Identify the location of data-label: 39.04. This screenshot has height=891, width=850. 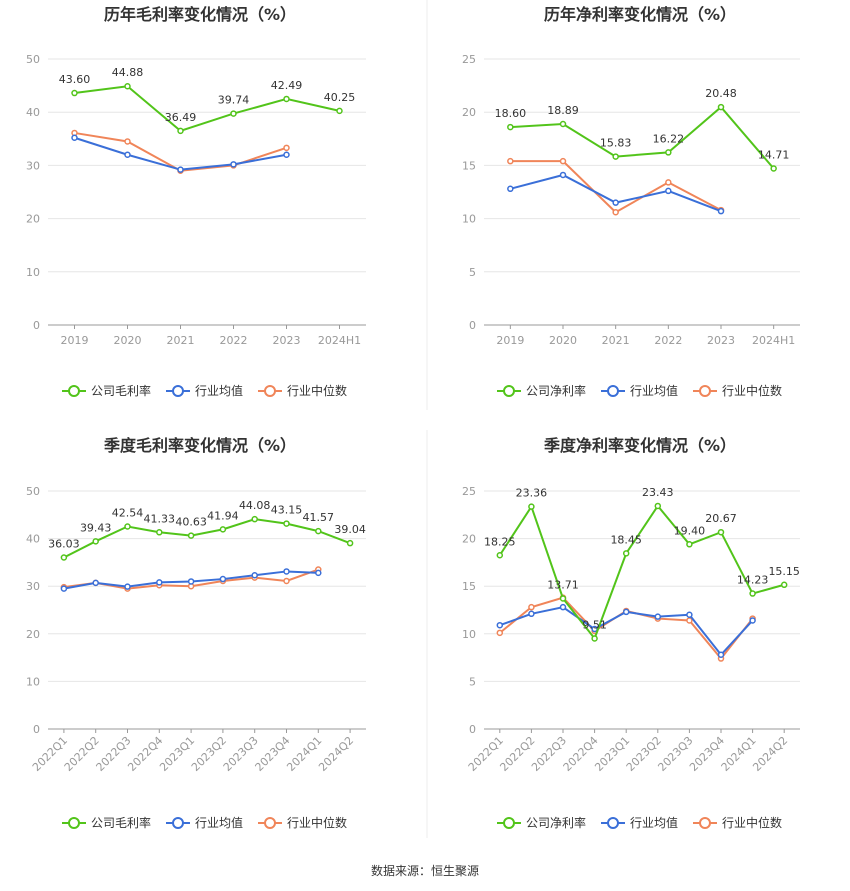
(350, 529).